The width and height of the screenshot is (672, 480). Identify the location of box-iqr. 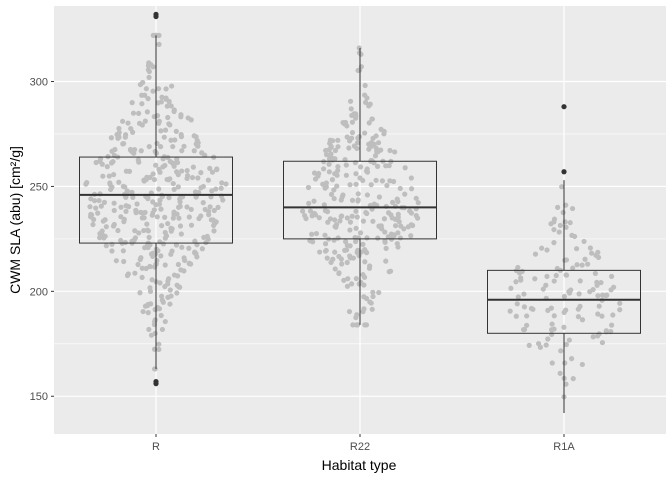
(156, 200).